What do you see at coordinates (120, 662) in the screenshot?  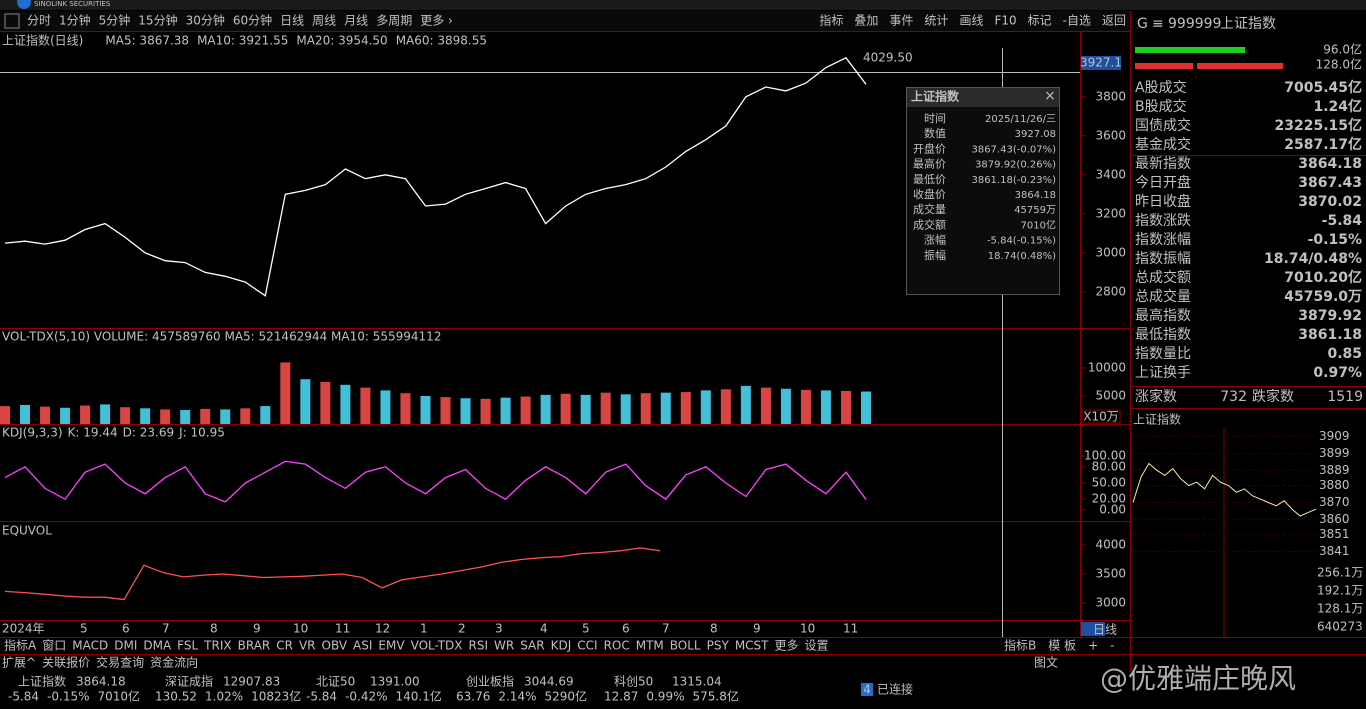 I see `extension-tab: 交易查询` at bounding box center [120, 662].